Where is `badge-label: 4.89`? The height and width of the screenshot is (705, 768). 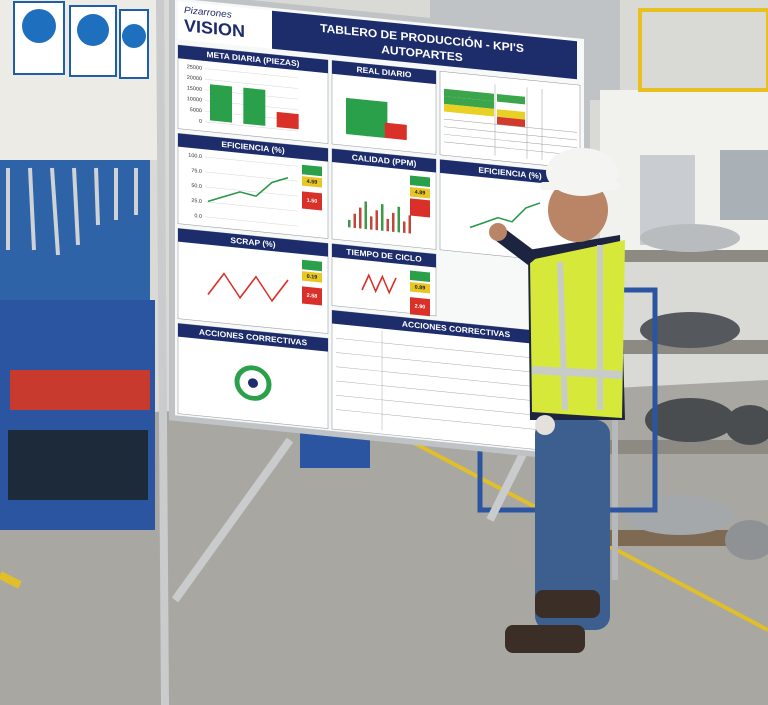 badge-label: 4.89 is located at coordinates (420, 193).